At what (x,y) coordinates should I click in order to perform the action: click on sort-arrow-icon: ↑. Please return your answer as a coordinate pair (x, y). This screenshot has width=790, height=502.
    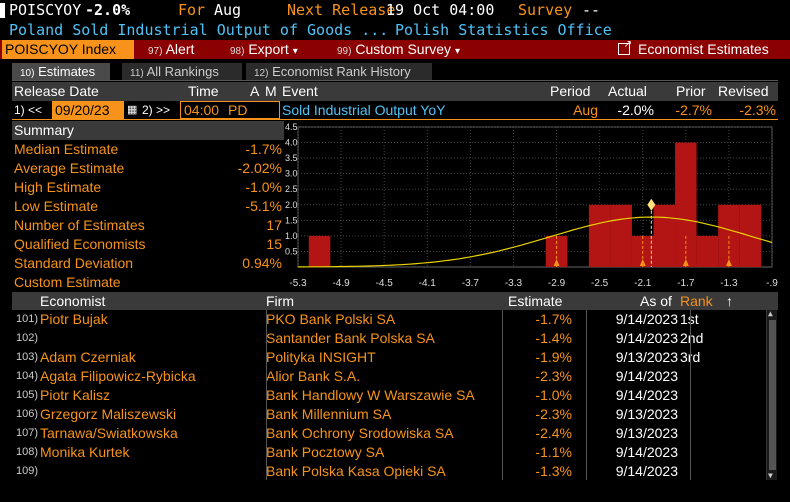
    Looking at the image, I should click on (729, 301).